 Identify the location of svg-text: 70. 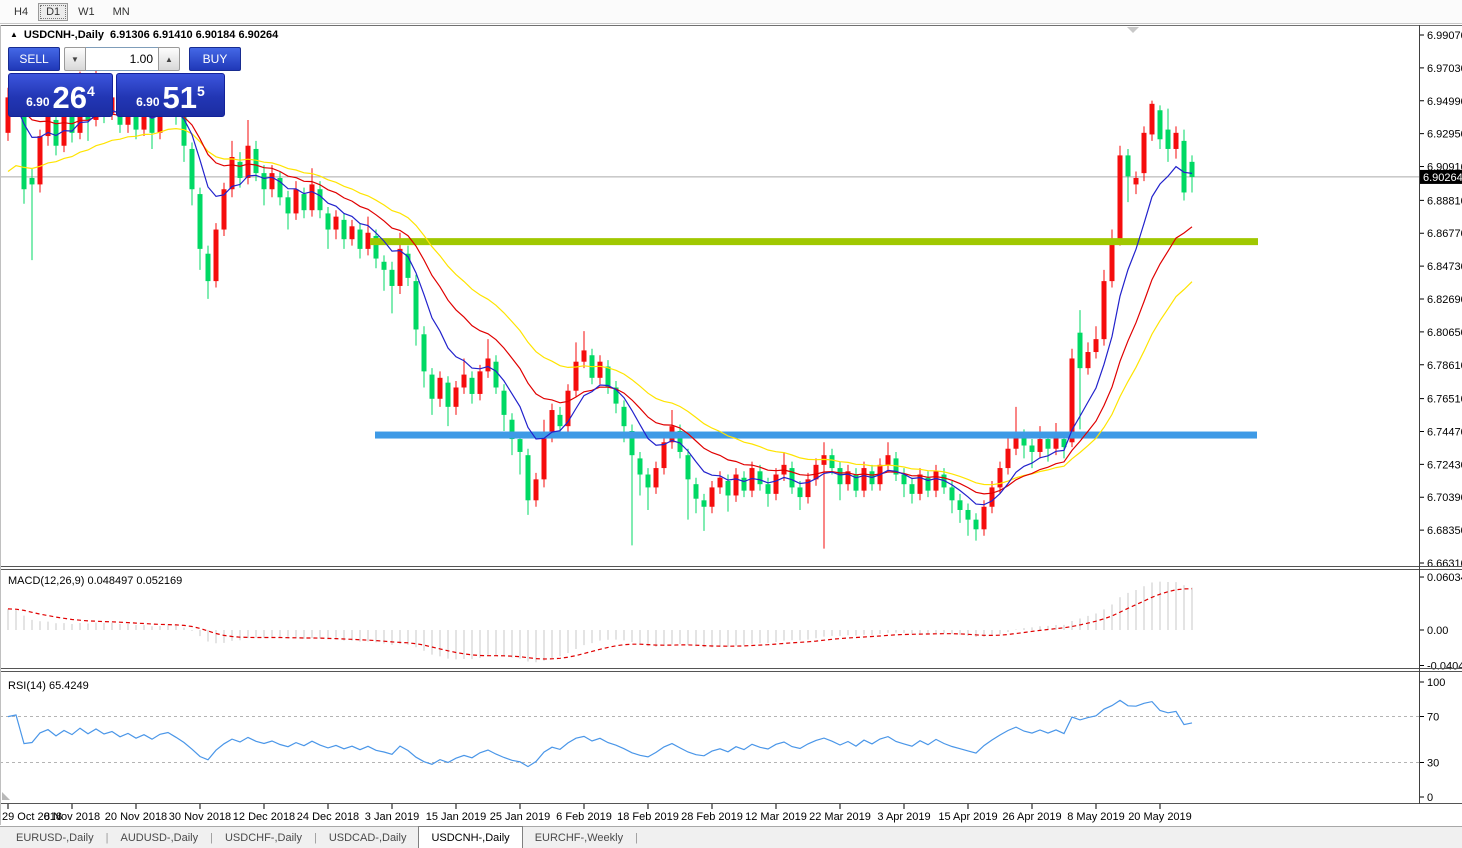
(1433, 718).